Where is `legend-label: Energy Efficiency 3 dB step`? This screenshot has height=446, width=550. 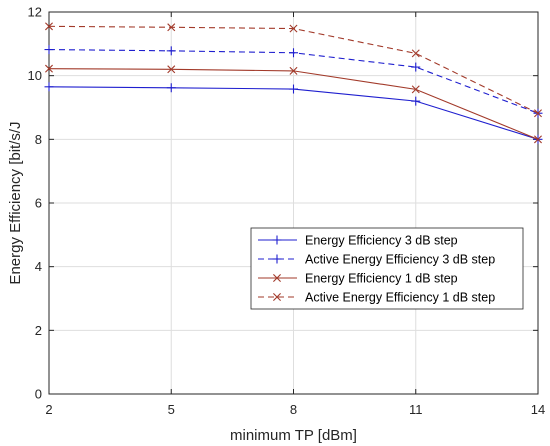
legend-label: Energy Efficiency 3 dB step is located at coordinates (381, 241).